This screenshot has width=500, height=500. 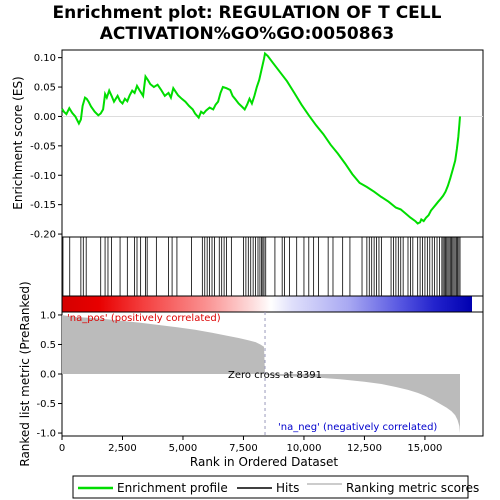 What do you see at coordinates (48, 315) in the screenshot?
I see `metric-y-tick-label: 1.0` at bounding box center [48, 315].